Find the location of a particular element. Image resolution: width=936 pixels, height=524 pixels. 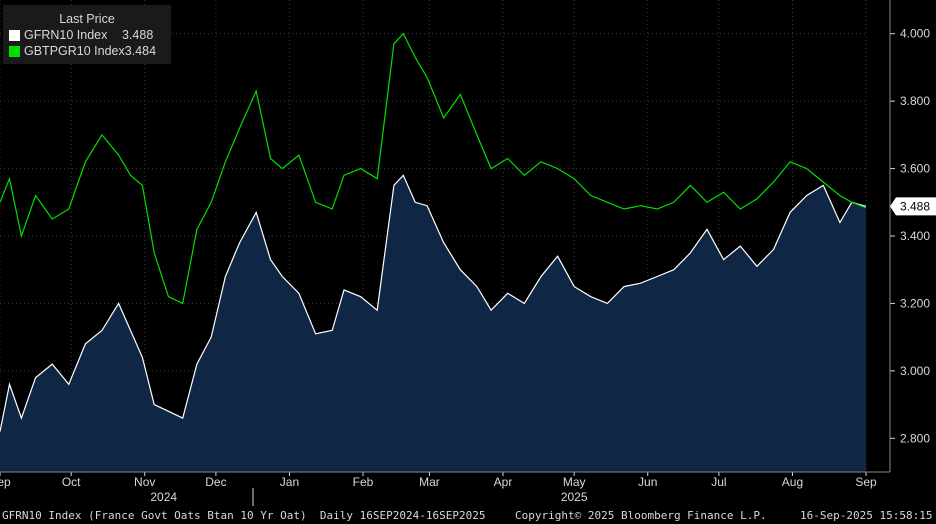

x-tick-label: Jul is located at coordinates (718, 482).